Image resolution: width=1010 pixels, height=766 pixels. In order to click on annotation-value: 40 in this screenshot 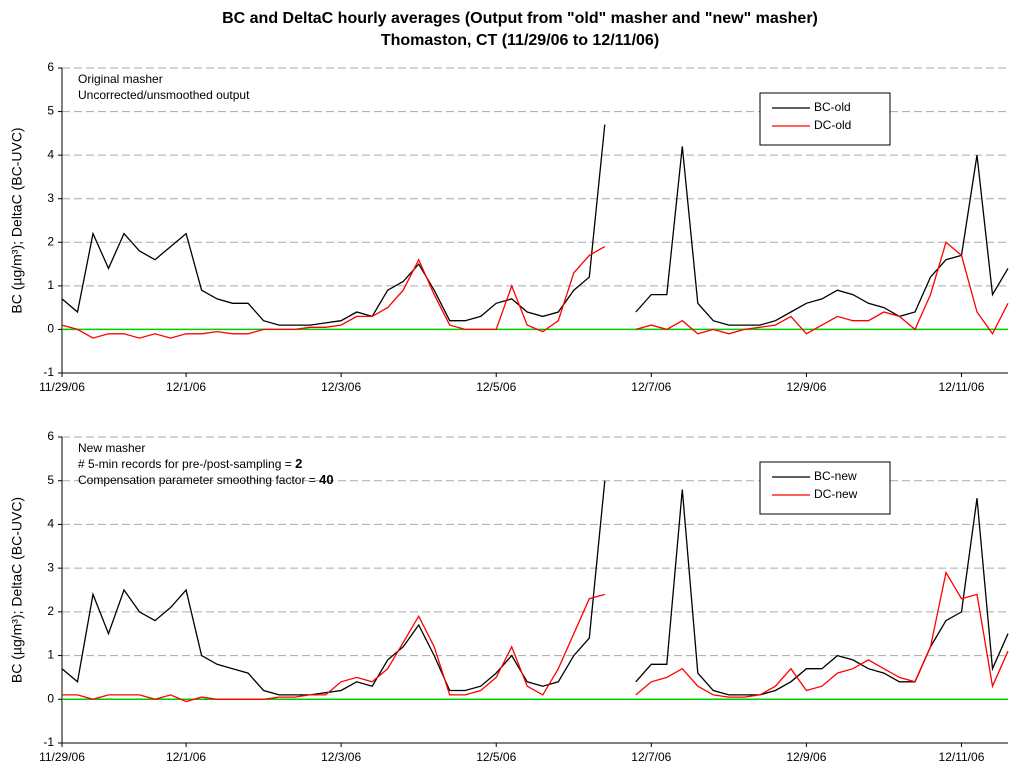, I will do `click(326, 479)`.